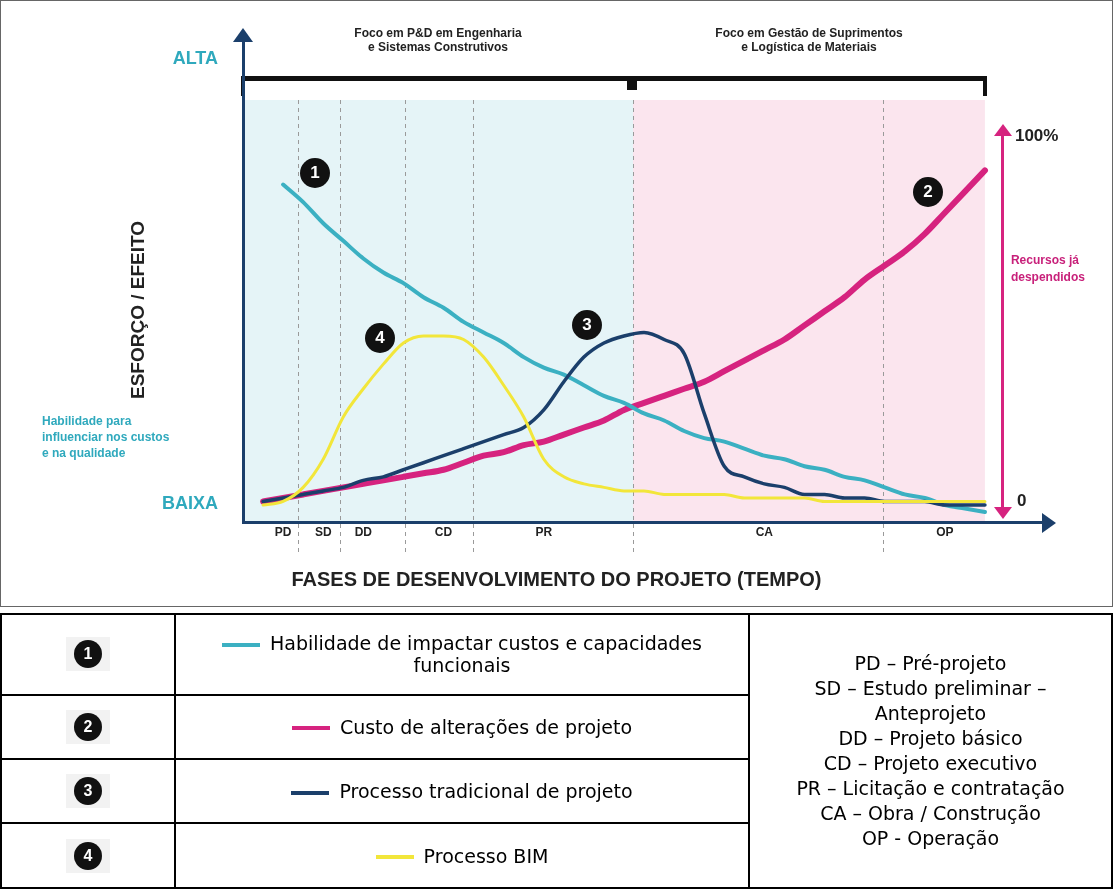 The image size is (1113, 891). What do you see at coordinates (88, 855) in the screenshot?
I see `text: 4` at bounding box center [88, 855].